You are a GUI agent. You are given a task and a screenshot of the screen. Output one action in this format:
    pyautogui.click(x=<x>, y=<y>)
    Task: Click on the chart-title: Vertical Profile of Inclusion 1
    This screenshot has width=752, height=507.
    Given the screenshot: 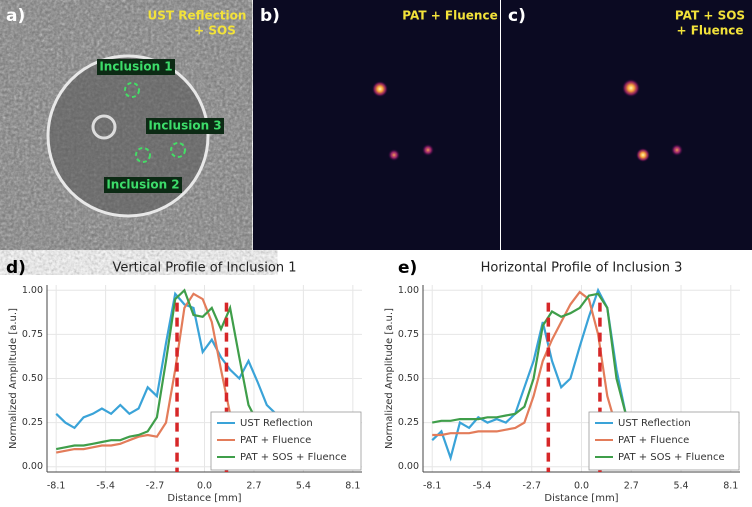 What is the action you would take?
    pyautogui.click(x=204, y=268)
    